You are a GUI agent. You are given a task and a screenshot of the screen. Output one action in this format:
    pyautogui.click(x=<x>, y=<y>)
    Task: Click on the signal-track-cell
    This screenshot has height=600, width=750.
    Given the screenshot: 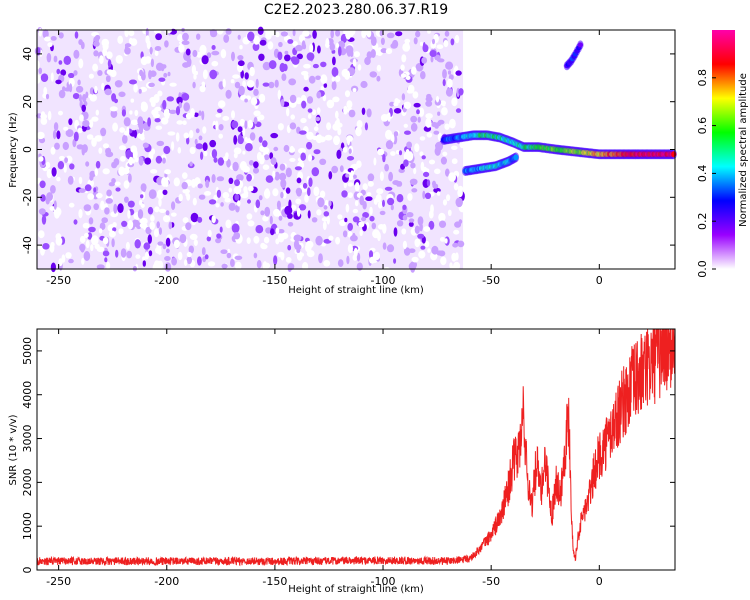 What is the action you would take?
    pyautogui.click(x=674, y=154)
    